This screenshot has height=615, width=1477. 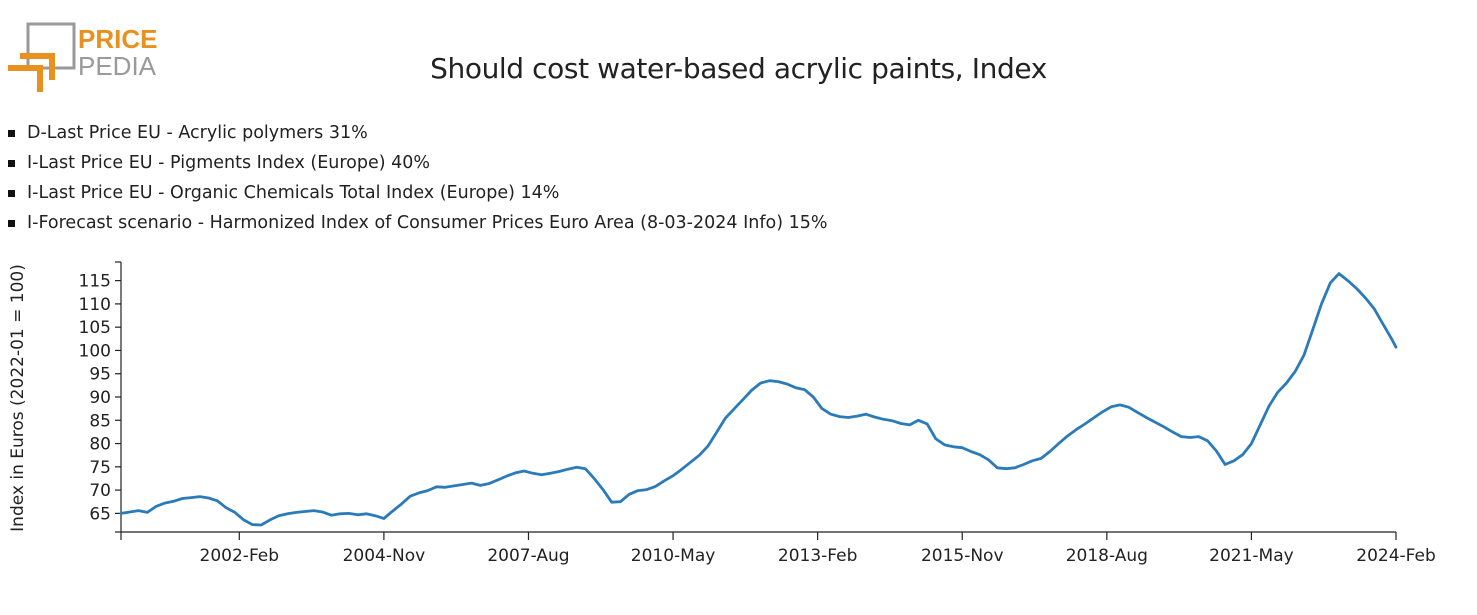 What do you see at coordinates (197, 133) in the screenshot?
I see `legend-label: D-Last Price EU - Acrylic polymers 31%` at bounding box center [197, 133].